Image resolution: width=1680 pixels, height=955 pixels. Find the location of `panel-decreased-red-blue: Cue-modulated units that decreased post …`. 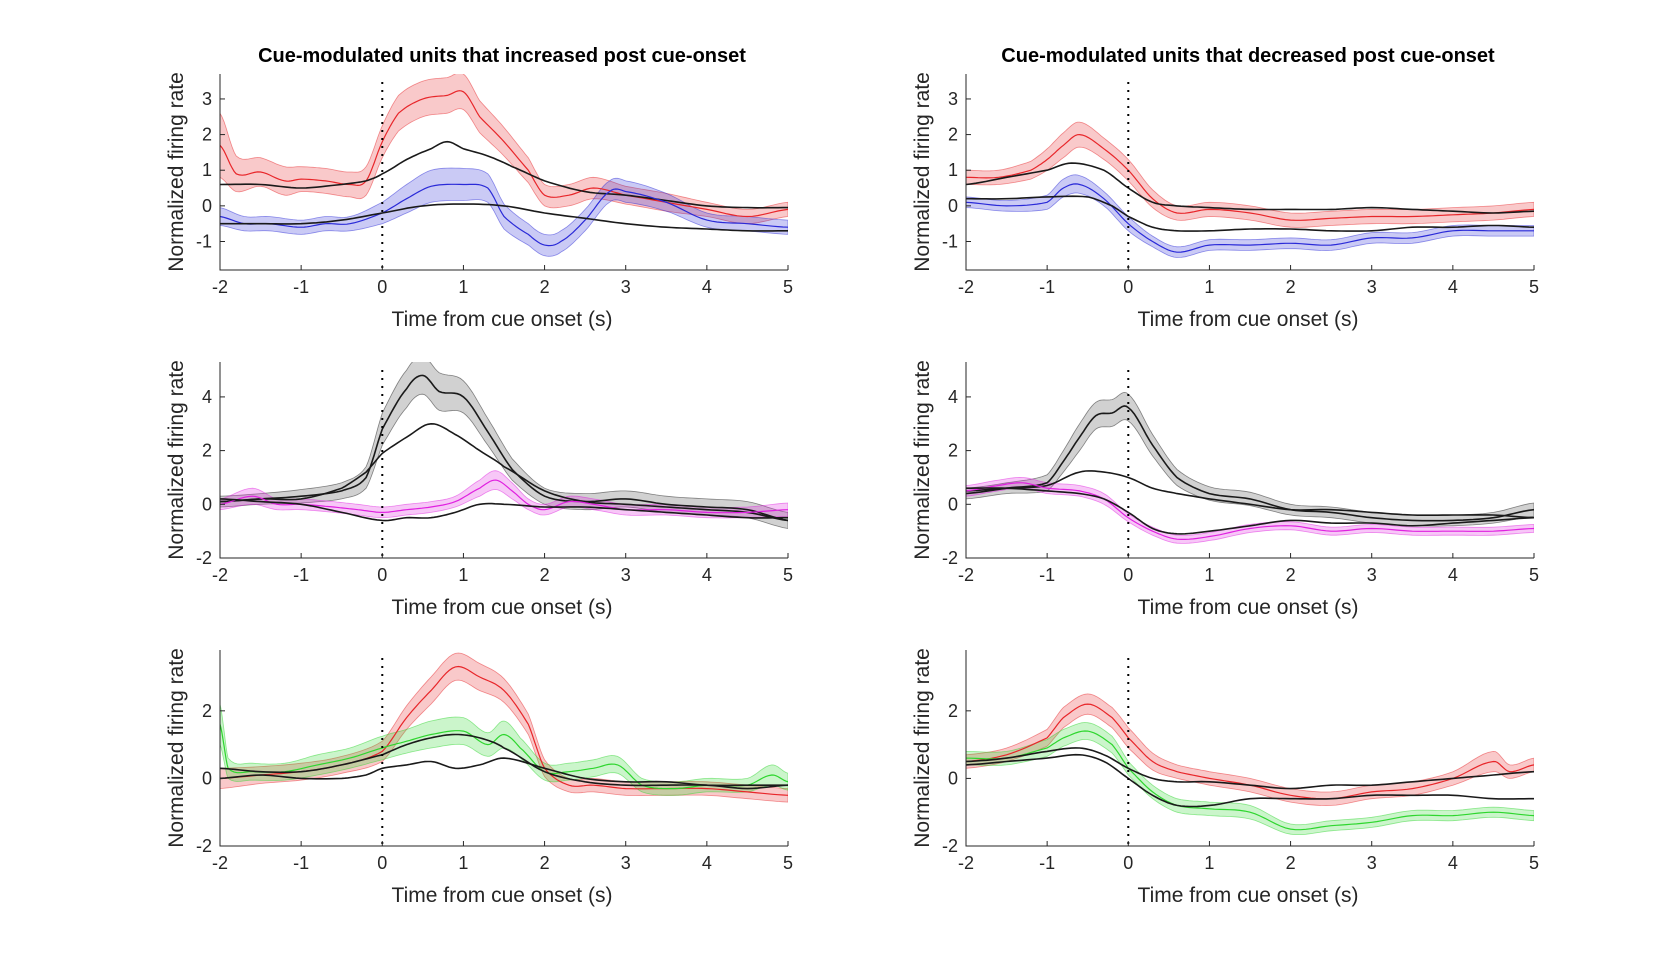

panel-decreased-red-blue: Cue-modulated units that decreased post … is located at coordinates (1225, 188).